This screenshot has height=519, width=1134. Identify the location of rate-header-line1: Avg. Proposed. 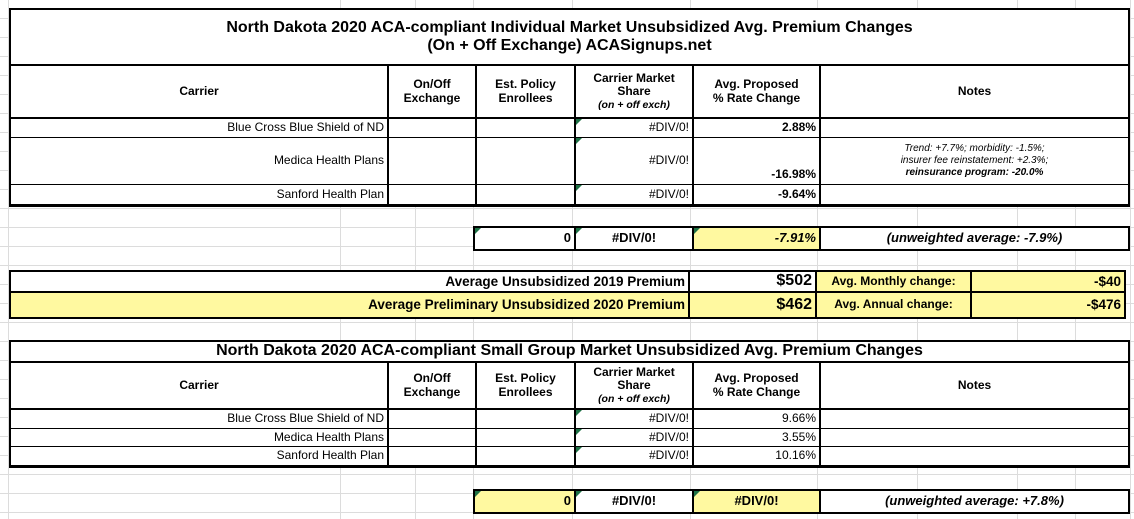
(756, 83).